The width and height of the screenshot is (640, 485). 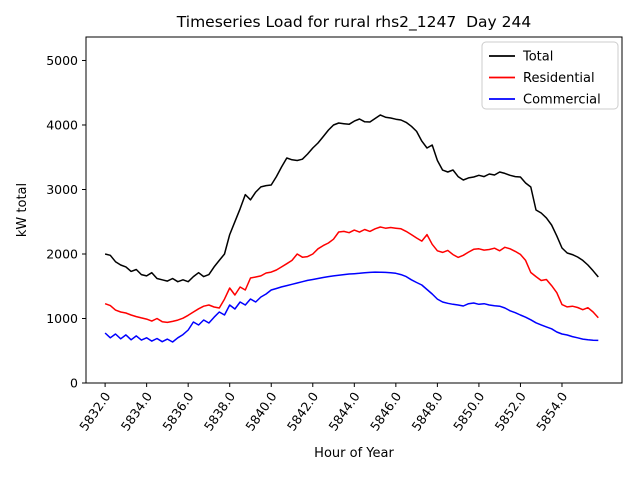 What do you see at coordinates (354, 453) in the screenshot?
I see `x-axis-label: Hour of Year` at bounding box center [354, 453].